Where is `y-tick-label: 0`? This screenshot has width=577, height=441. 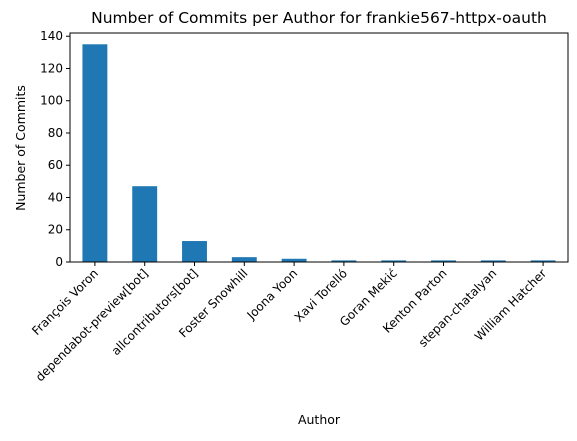
y-tick-label: 0 is located at coordinates (59, 262).